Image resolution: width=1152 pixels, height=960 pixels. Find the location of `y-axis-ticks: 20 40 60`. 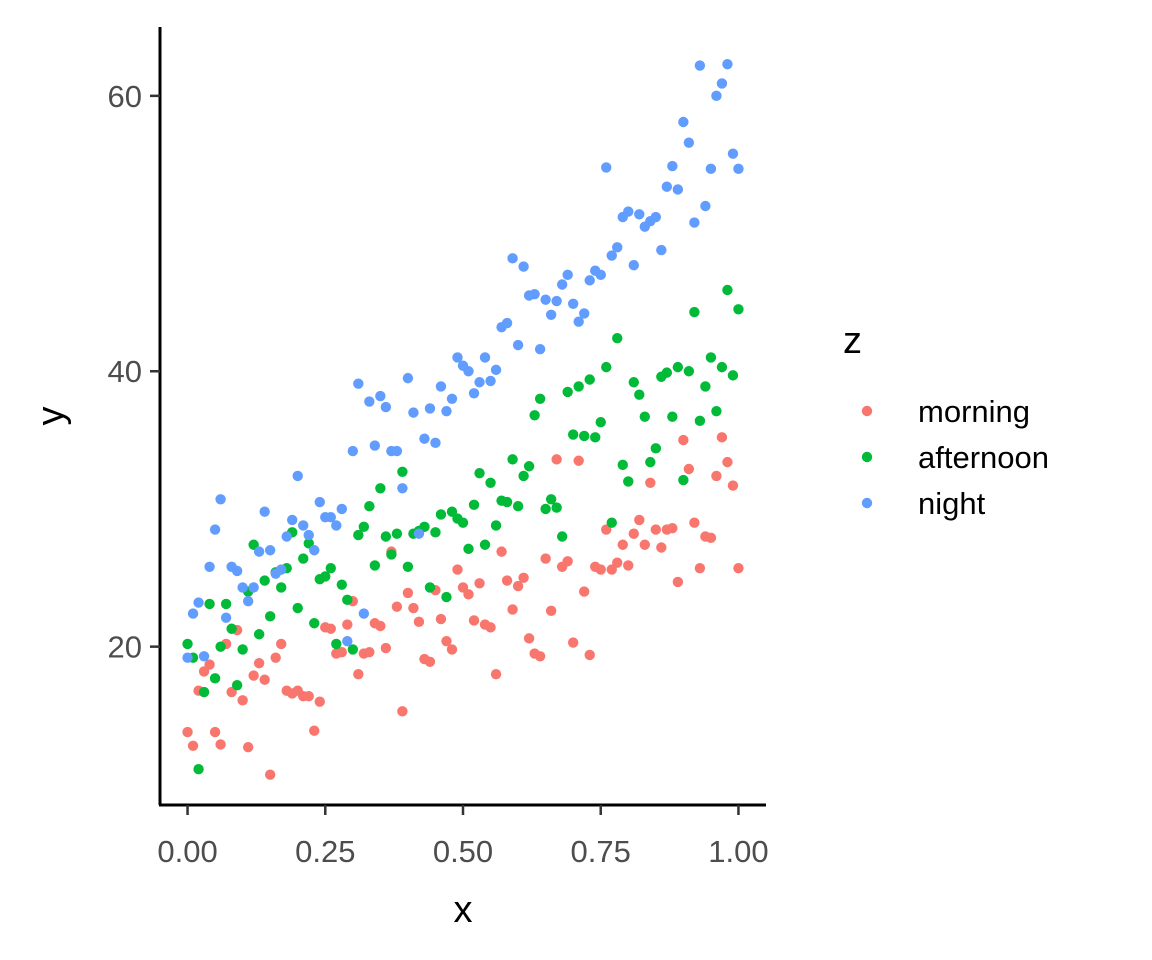

y-axis-ticks: 20 40 60 is located at coordinates (134, 372).